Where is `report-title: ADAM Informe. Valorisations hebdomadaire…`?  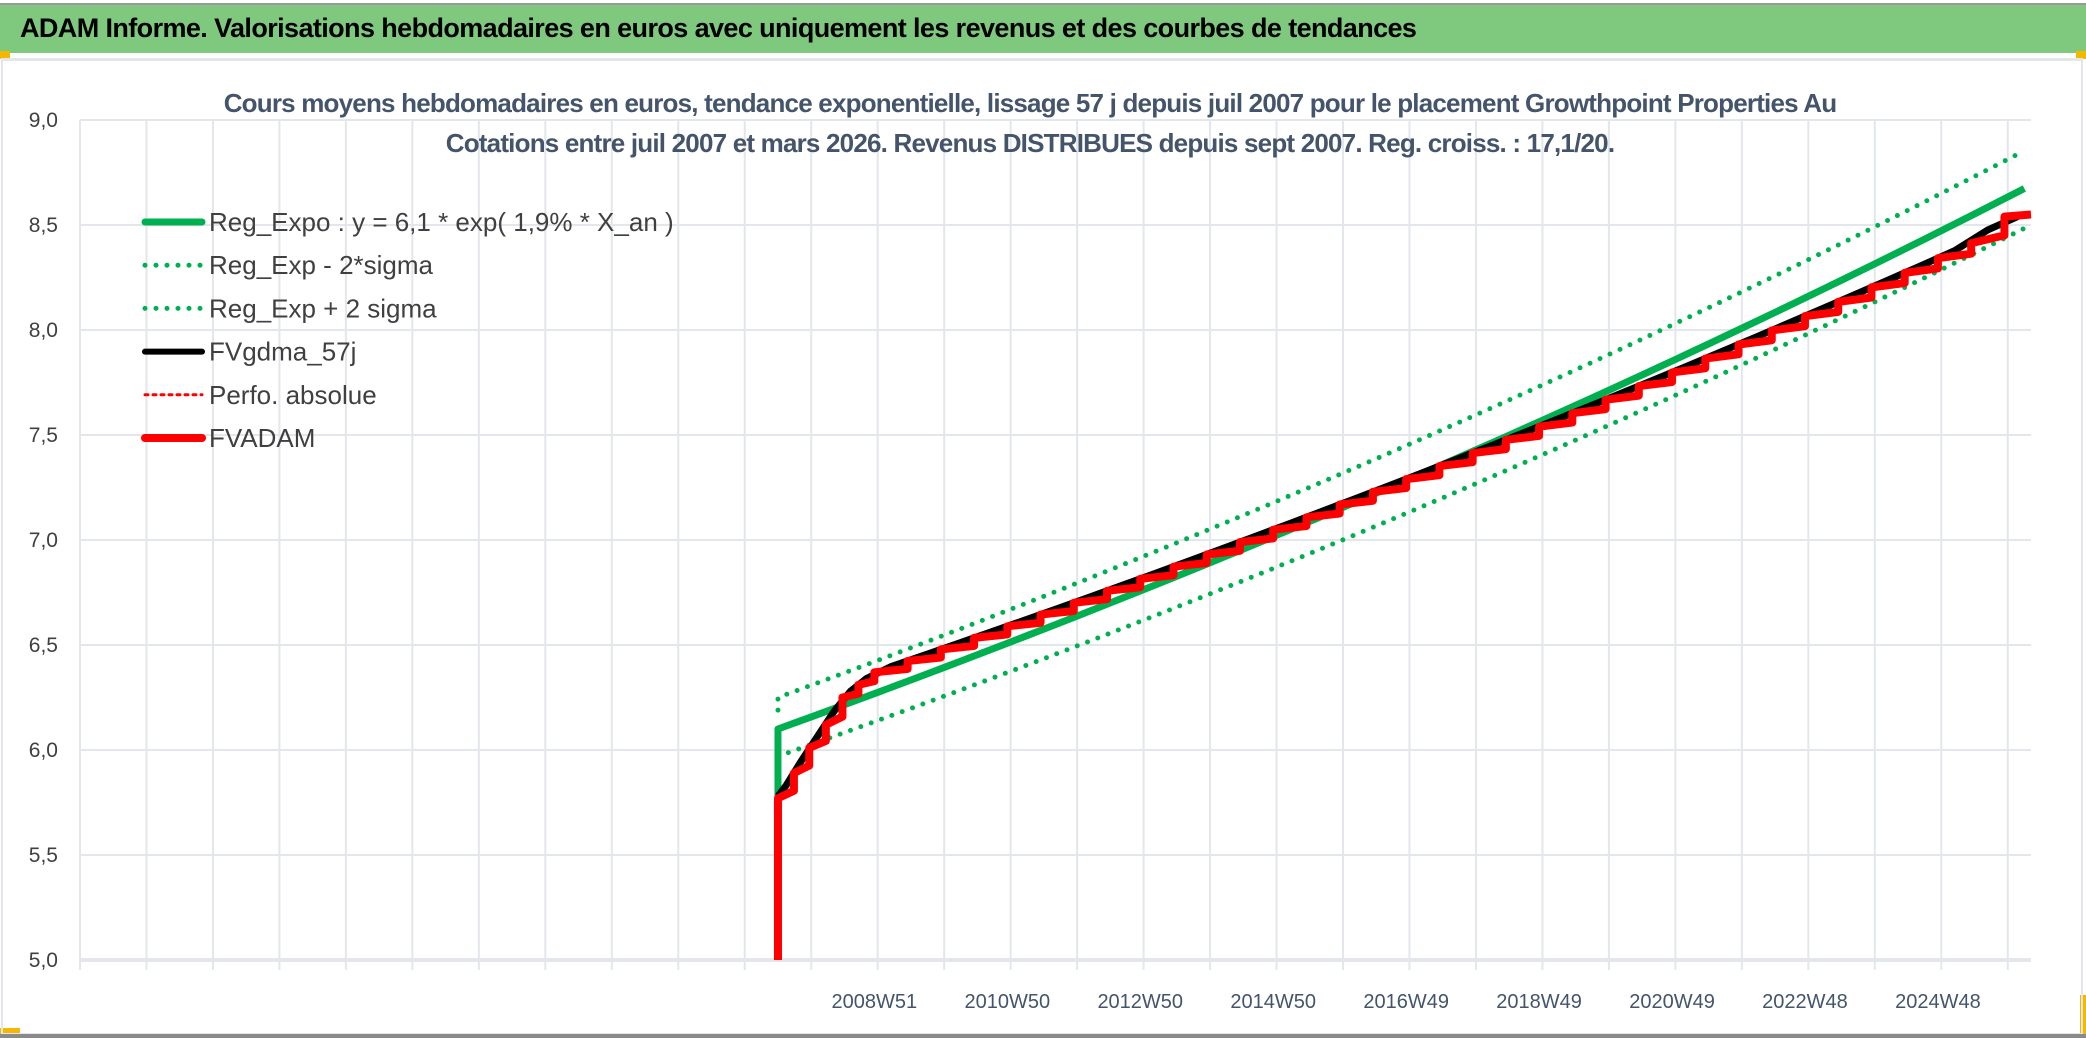
report-title: ADAM Informe. Valorisations hebdomadaire… is located at coordinates (718, 28).